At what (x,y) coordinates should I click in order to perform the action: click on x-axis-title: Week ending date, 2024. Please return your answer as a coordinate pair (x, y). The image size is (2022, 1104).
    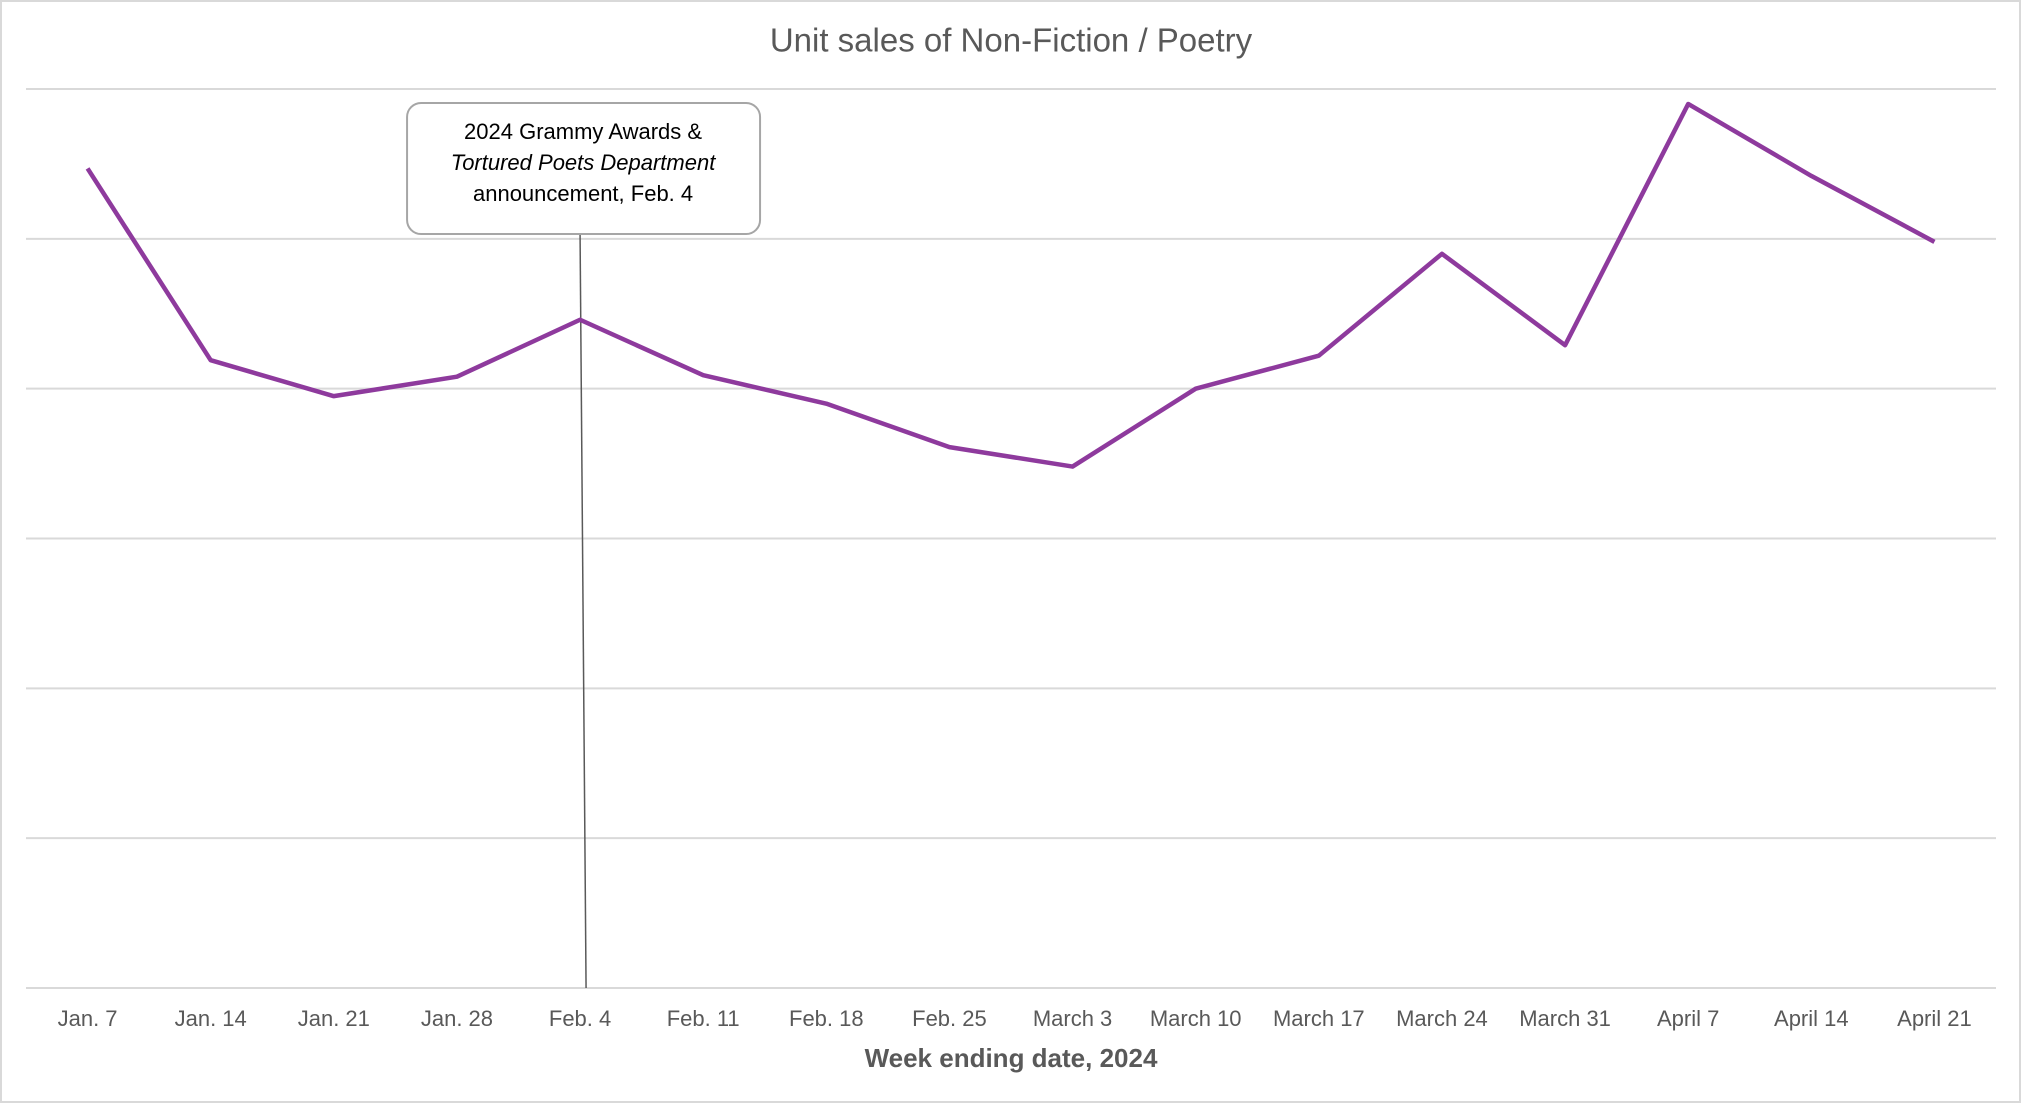
    Looking at the image, I should click on (1011, 1058).